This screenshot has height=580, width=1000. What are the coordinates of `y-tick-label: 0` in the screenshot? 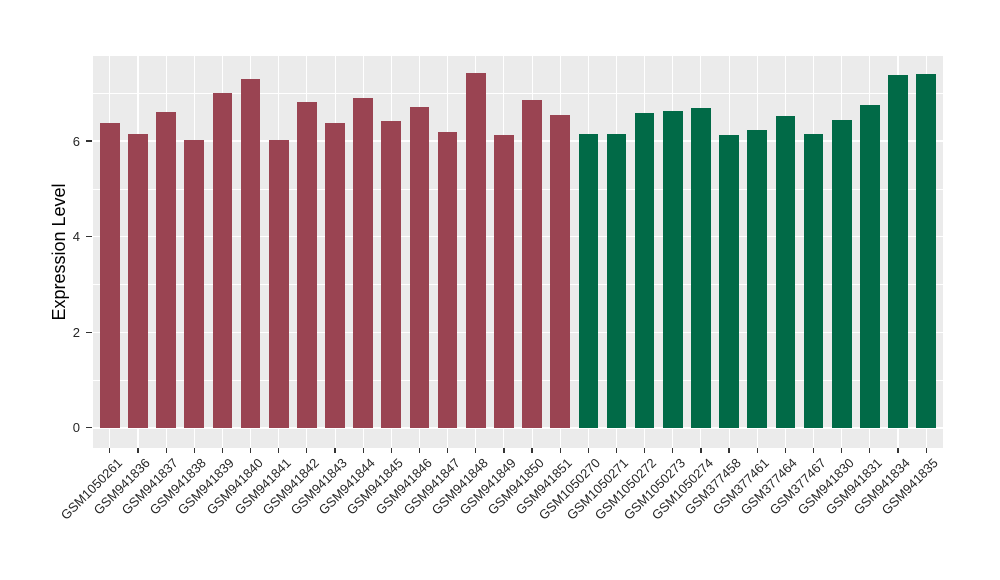 It's located at (76, 428).